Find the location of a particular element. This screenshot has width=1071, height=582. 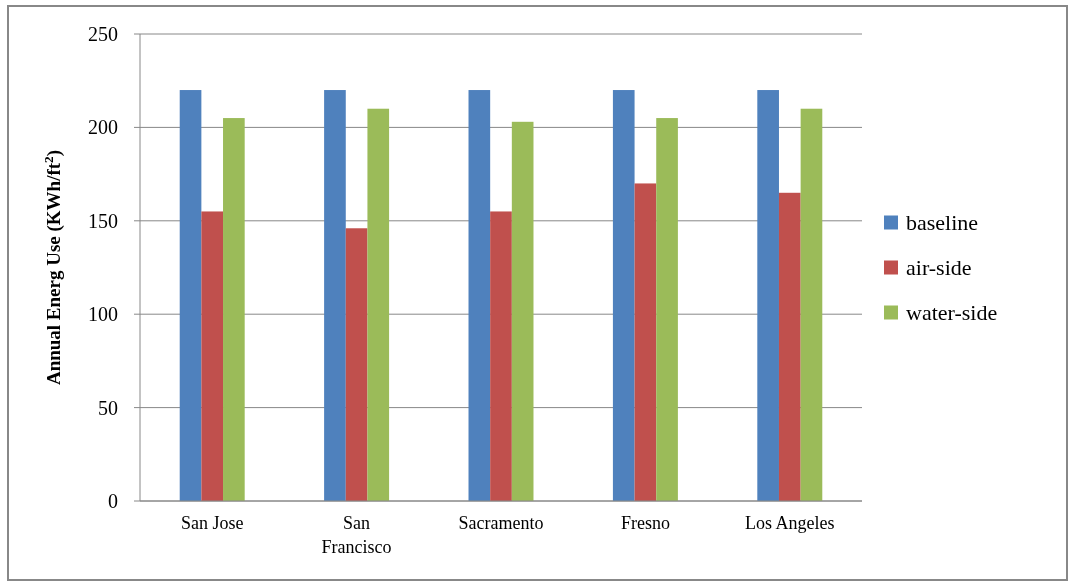

x-tick-label: Sacramento is located at coordinates (501, 523).